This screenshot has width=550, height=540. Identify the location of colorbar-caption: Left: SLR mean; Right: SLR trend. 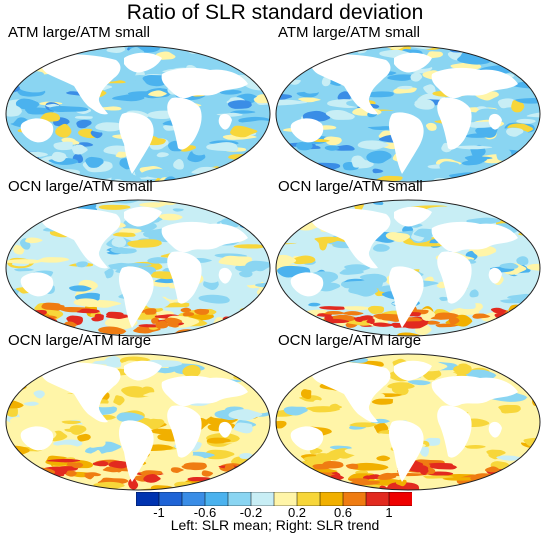
(275, 525).